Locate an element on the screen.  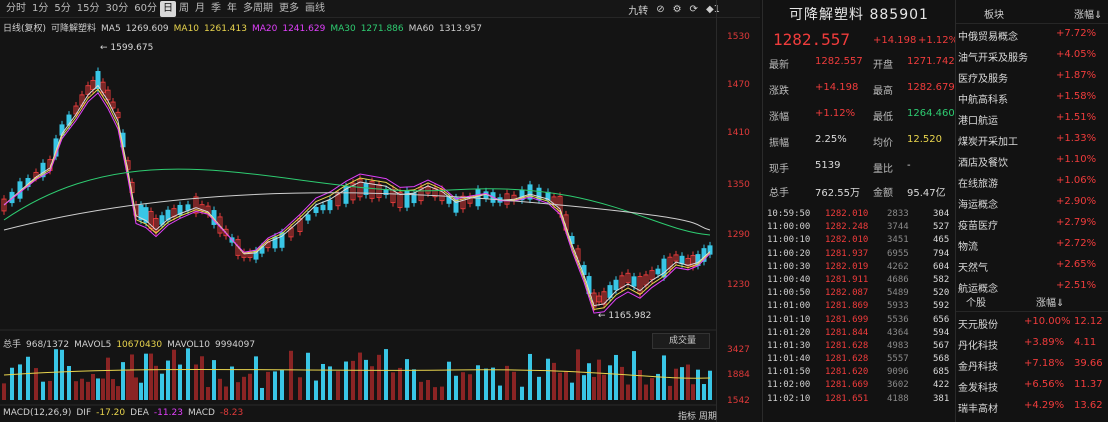
legend-item: MA20 is located at coordinates (264, 29).